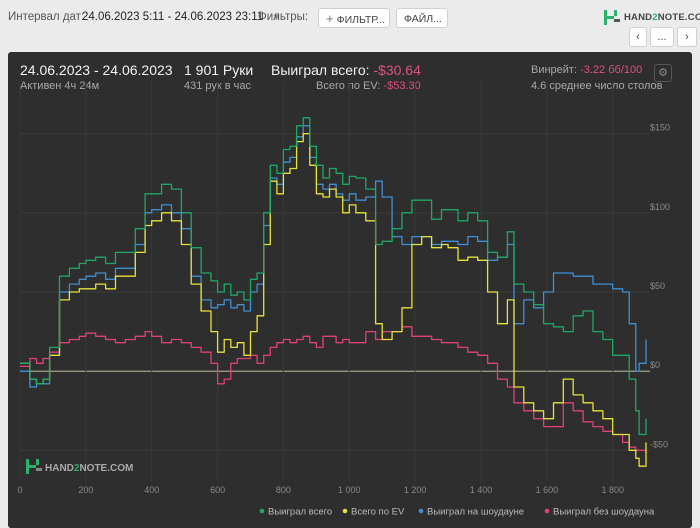 The height and width of the screenshot is (528, 700). I want to click on winrate-label: Винрейт:, so click(554, 70).